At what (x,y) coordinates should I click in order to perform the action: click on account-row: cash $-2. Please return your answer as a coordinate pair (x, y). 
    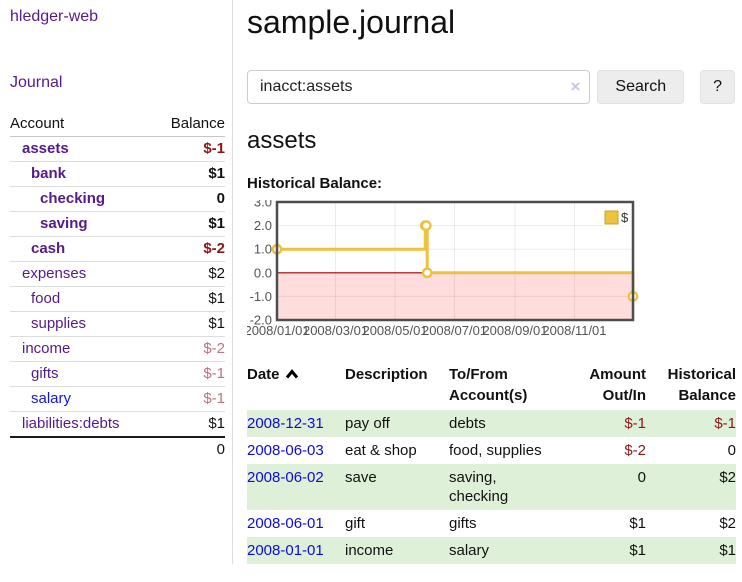
    Looking at the image, I should click on (117, 249).